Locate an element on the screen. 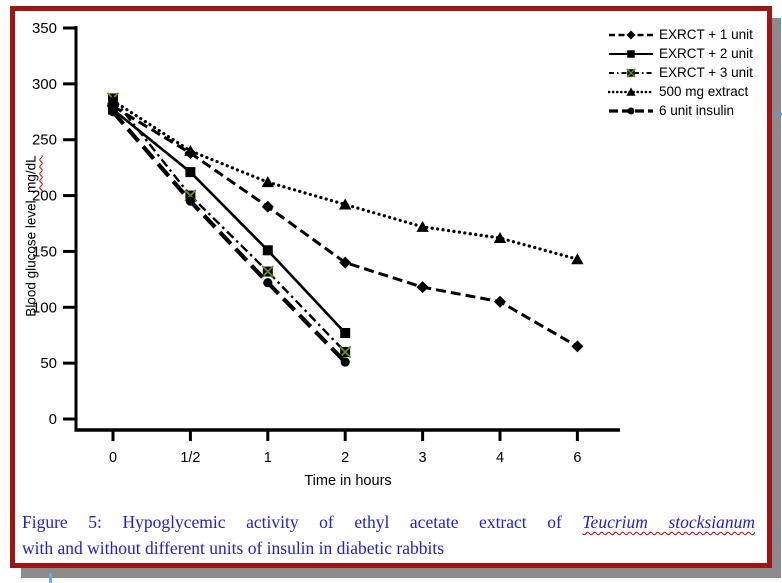 This screenshot has width=782, height=583. legend-label: EXRCT + 3 unit is located at coordinates (706, 72).